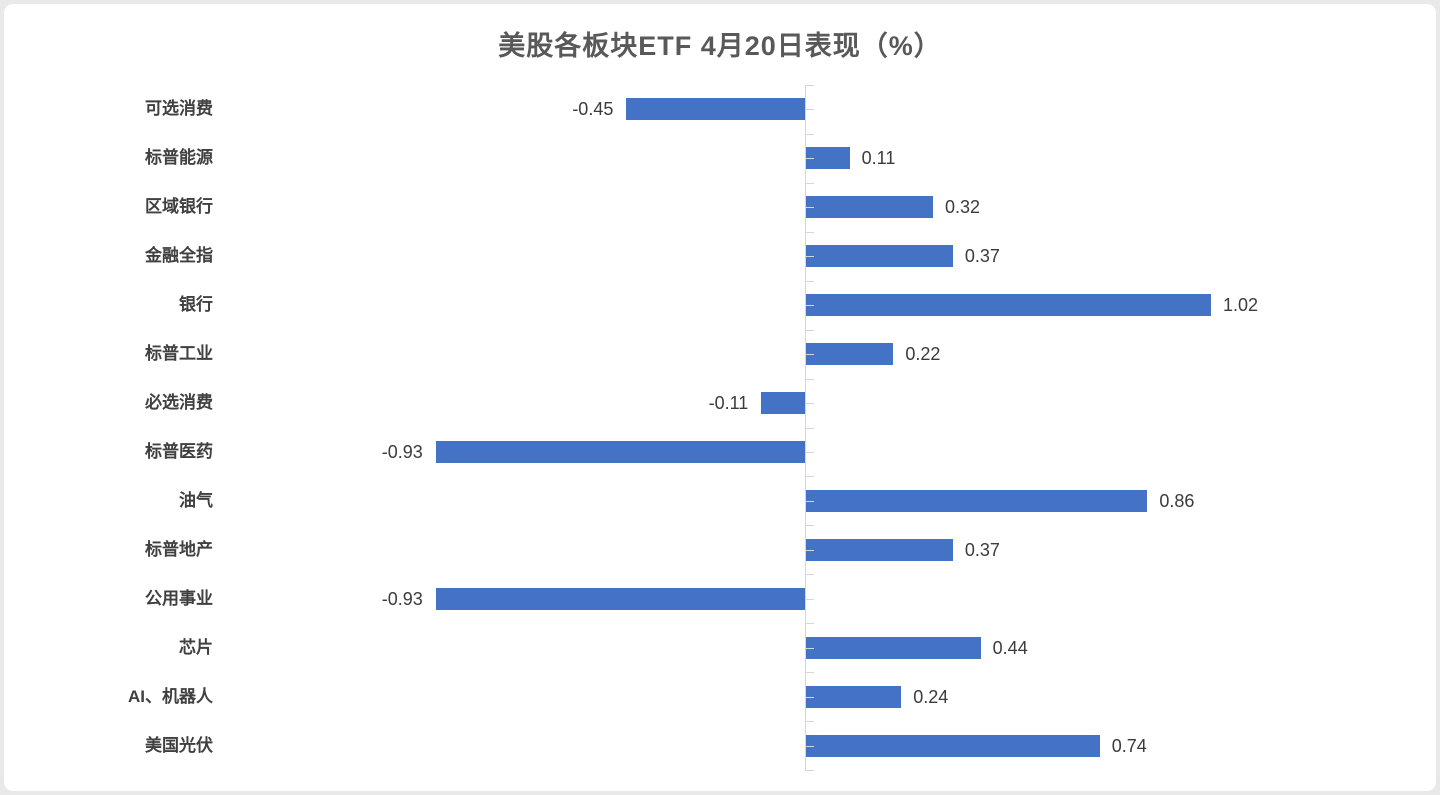 Image resolution: width=1440 pixels, height=795 pixels. What do you see at coordinates (728, 403) in the screenshot?
I see `data-label: -0.11` at bounding box center [728, 403].